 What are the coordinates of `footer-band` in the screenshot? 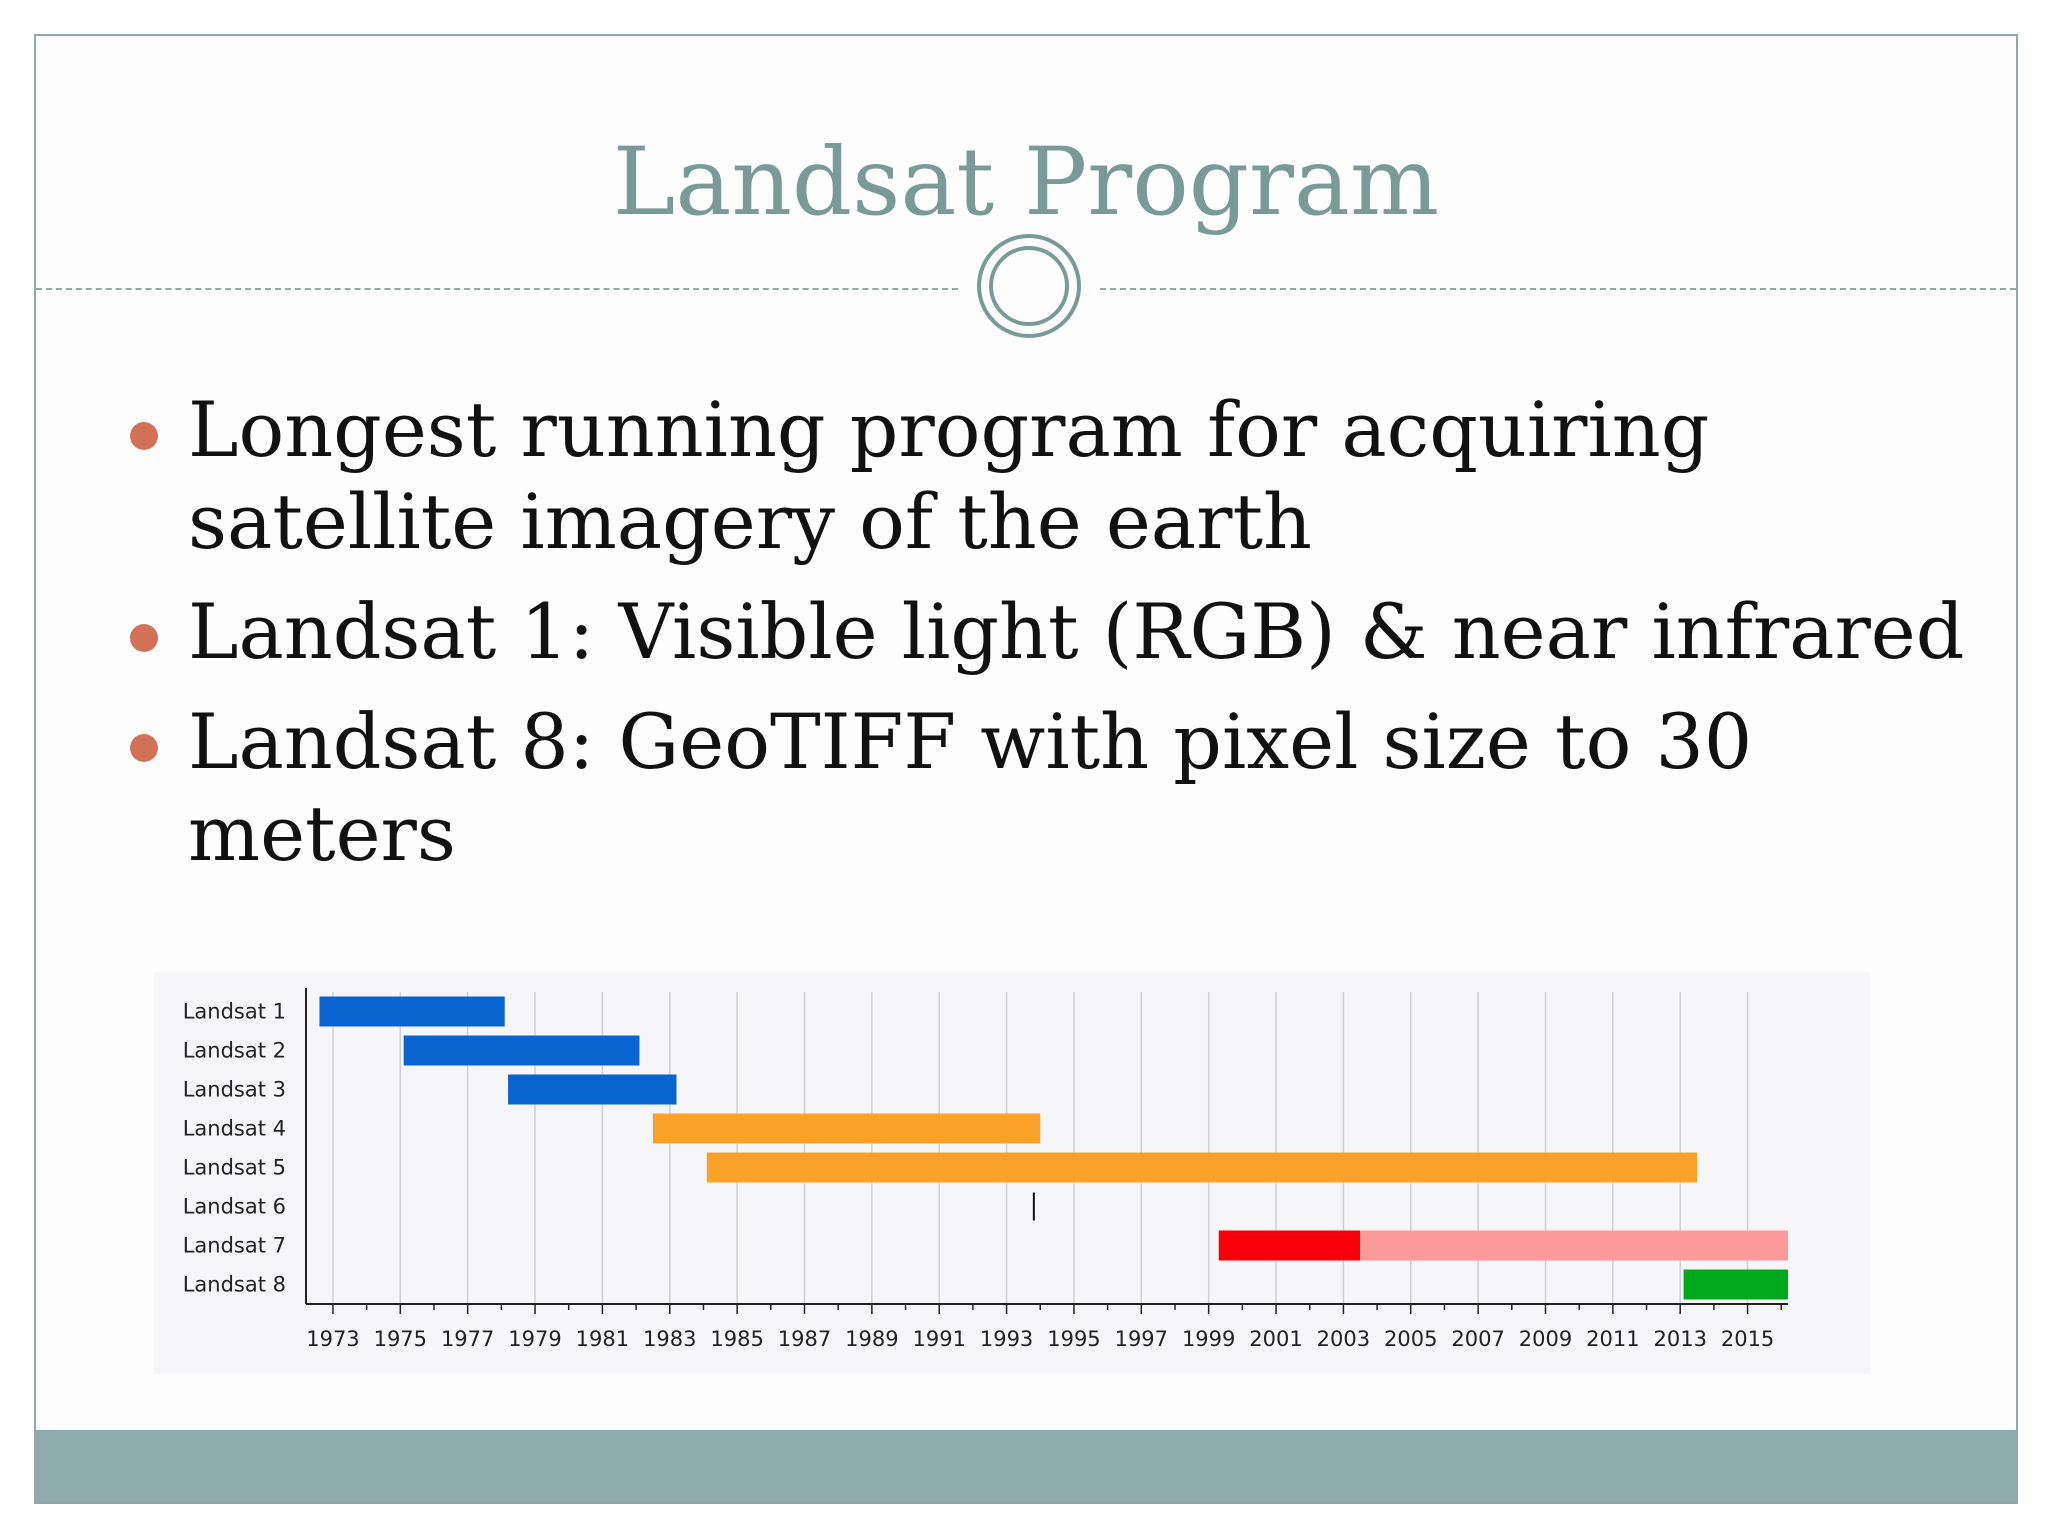 It's located at (1026, 1466).